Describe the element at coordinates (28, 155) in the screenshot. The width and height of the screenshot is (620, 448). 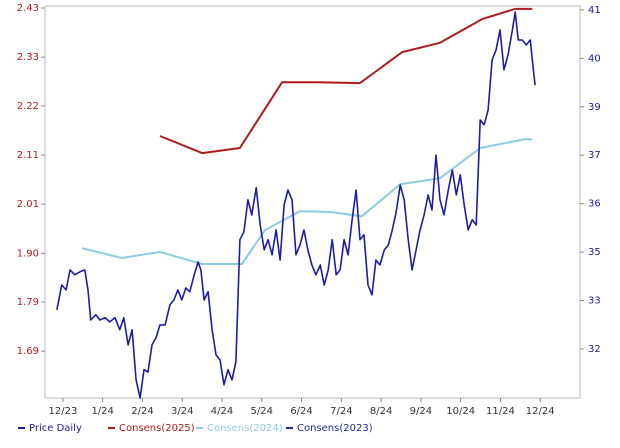
I see `y-tick-label: 2.11` at that location.